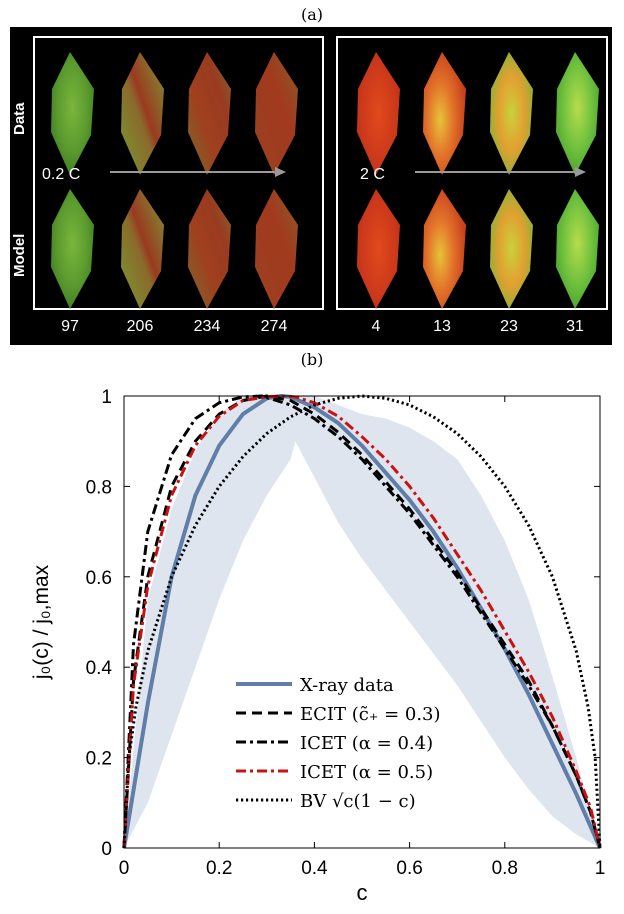  Describe the element at coordinates (99, 487) in the screenshot. I see `y-tick-label: 0.8` at that location.